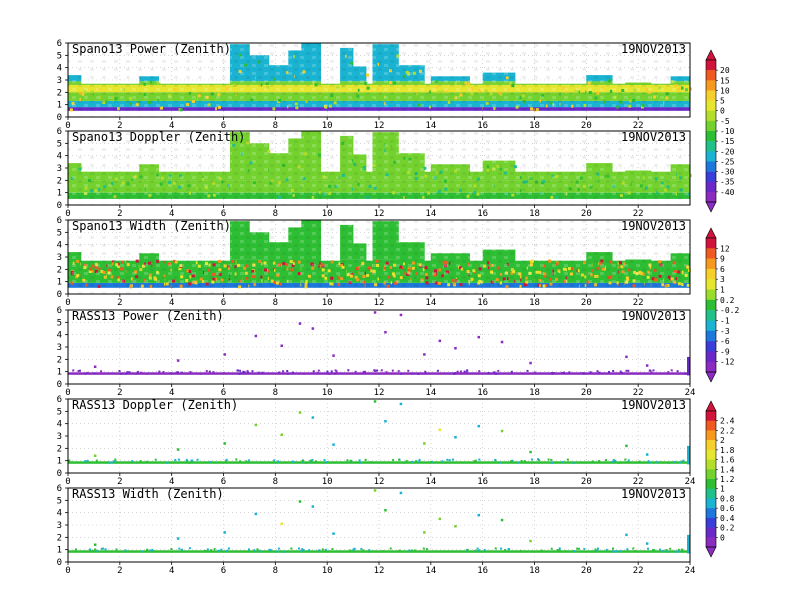  What do you see at coordinates (722, 259) in the screenshot?
I see `colorbar-tick-label: 9` at bounding box center [722, 259].